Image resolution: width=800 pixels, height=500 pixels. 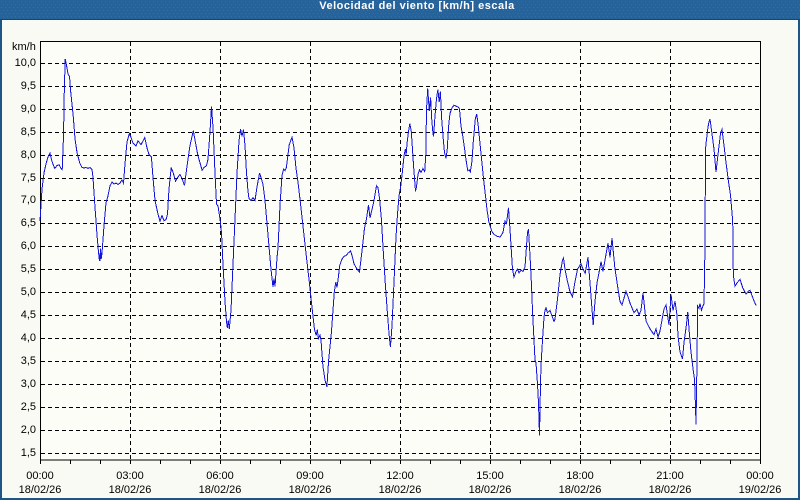 I want to click on svg-text: 7,5, so click(x=28, y=178).